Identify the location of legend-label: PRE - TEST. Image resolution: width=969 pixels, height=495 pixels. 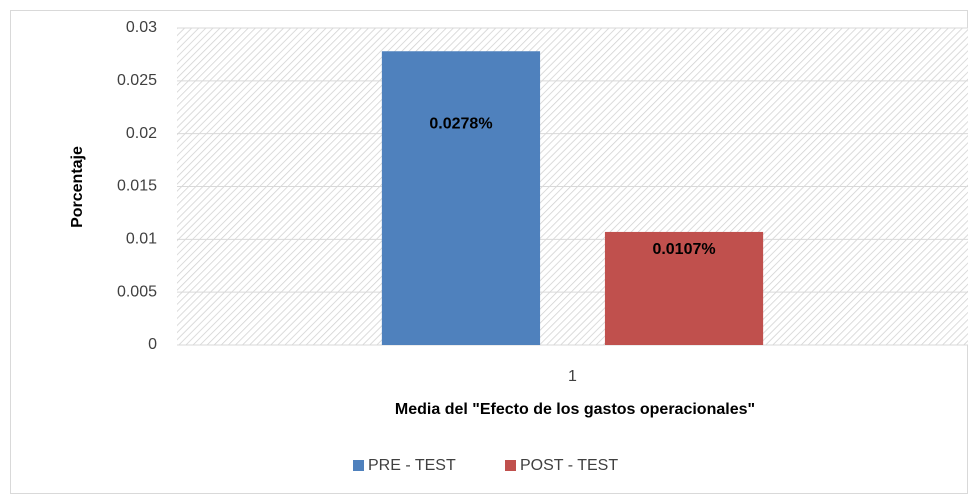
(412, 465).